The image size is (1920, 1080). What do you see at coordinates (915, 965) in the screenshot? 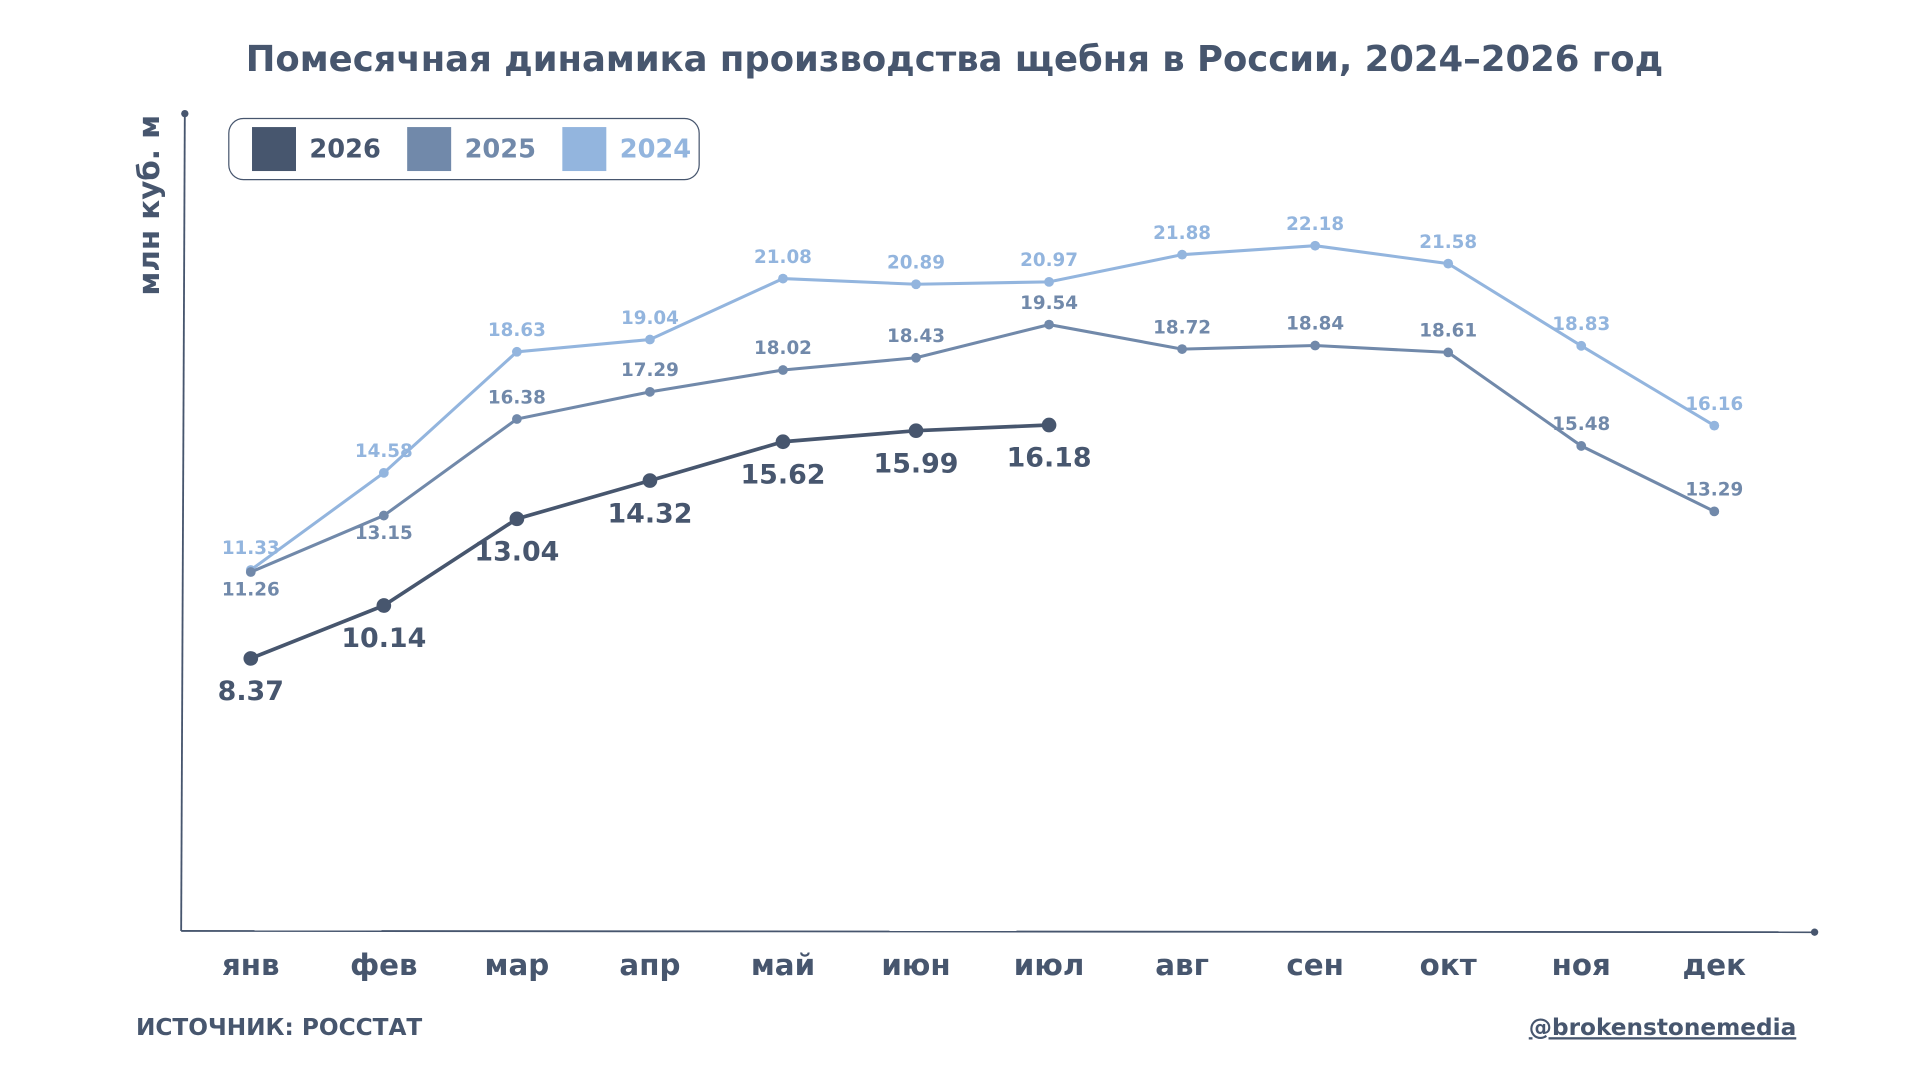
I see `x-tick-label: июн` at bounding box center [915, 965].